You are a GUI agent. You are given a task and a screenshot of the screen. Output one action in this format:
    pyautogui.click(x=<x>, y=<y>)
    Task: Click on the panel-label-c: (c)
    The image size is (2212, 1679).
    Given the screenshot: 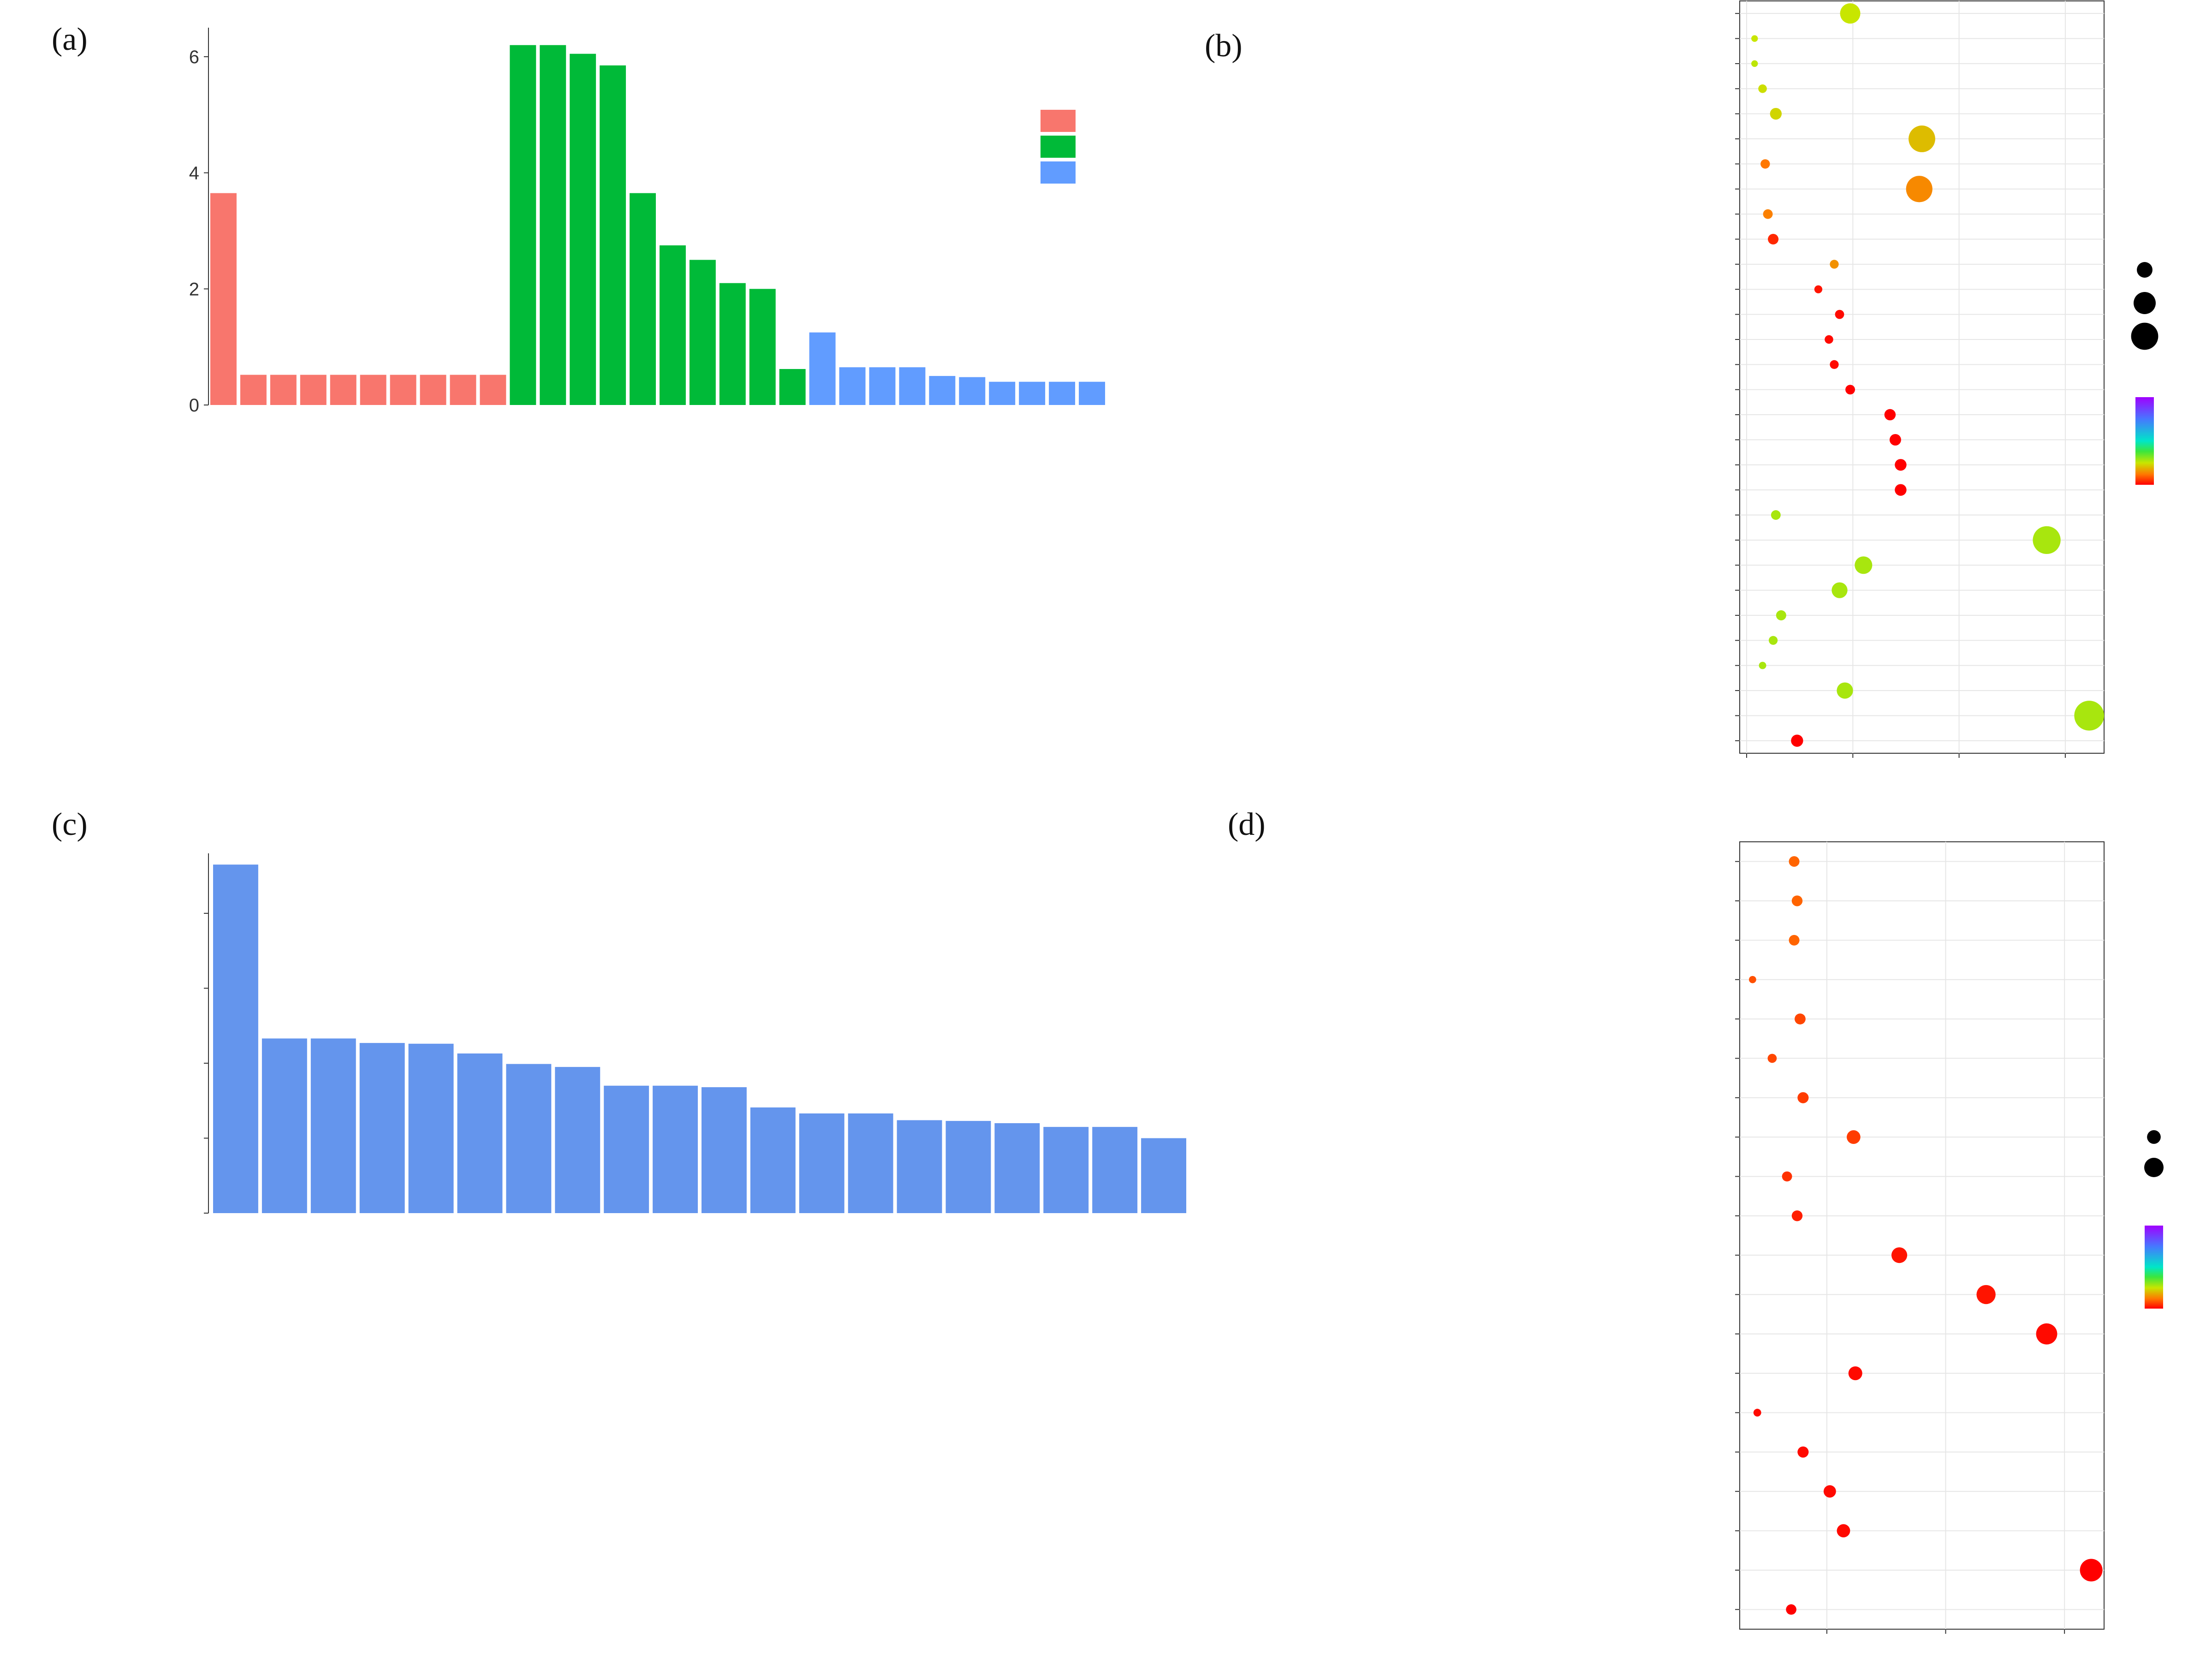 What is the action you would take?
    pyautogui.click(x=70, y=825)
    